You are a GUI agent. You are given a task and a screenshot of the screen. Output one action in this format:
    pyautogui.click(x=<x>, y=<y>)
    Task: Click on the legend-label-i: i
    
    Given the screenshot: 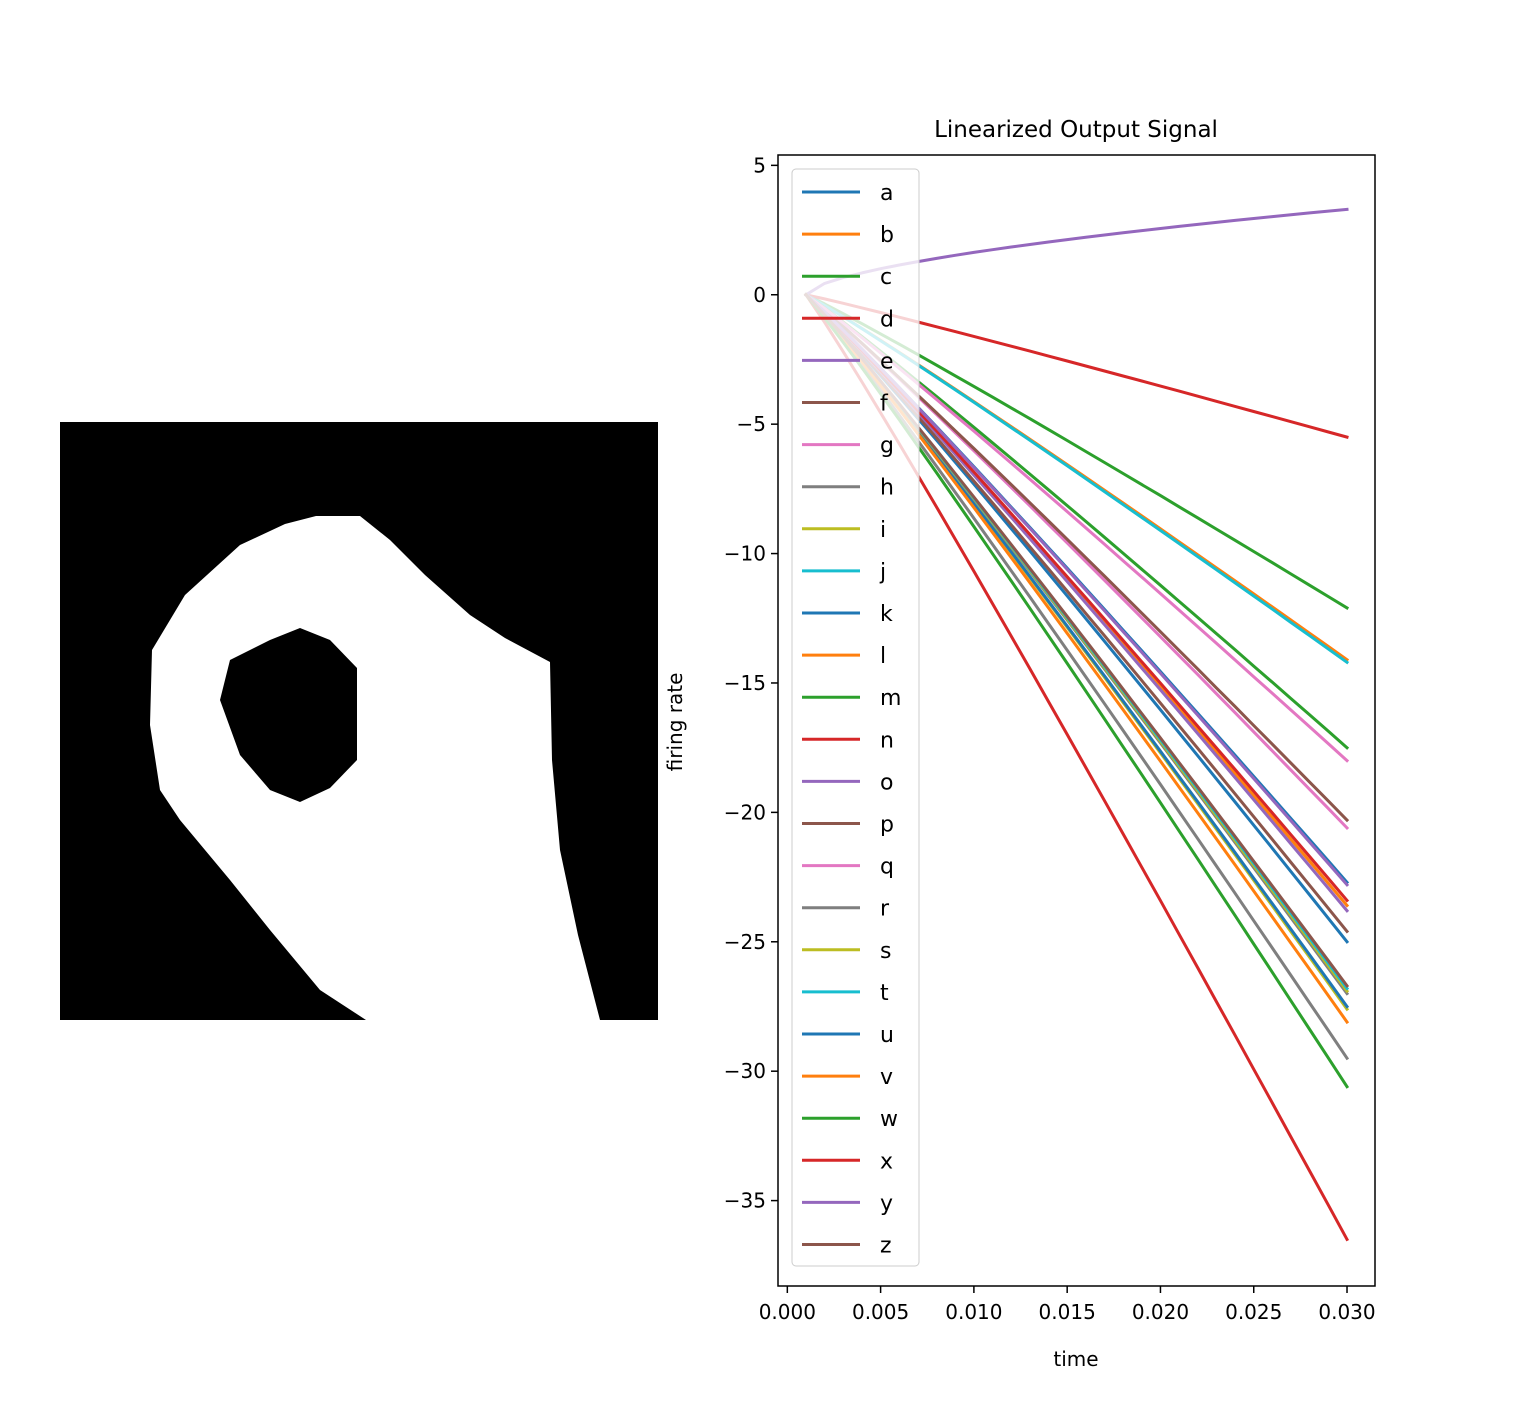 What is the action you would take?
    pyautogui.click(x=883, y=530)
    